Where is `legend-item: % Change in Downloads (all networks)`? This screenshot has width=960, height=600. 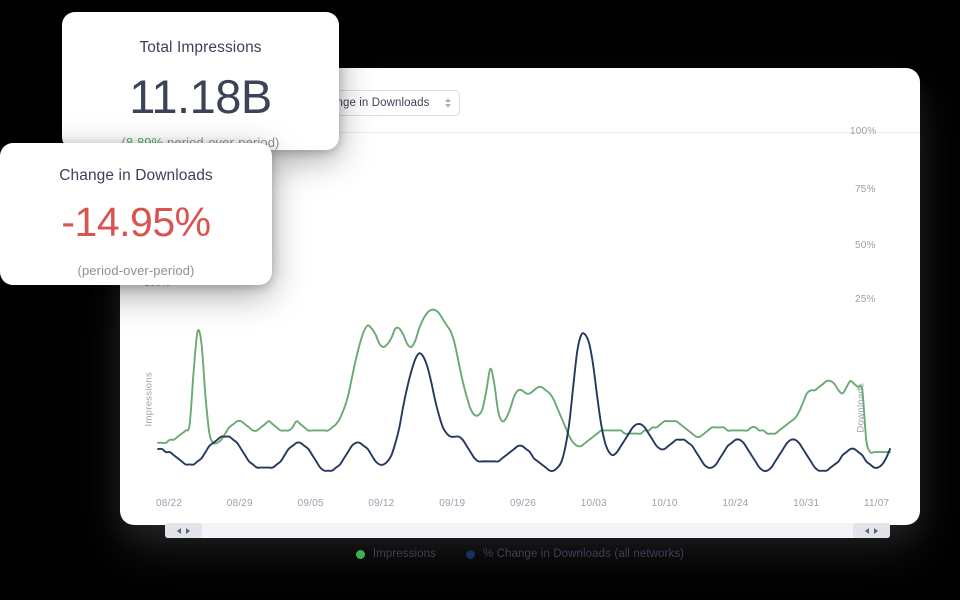 legend-item: % Change in Downloads (all networks) is located at coordinates (575, 554).